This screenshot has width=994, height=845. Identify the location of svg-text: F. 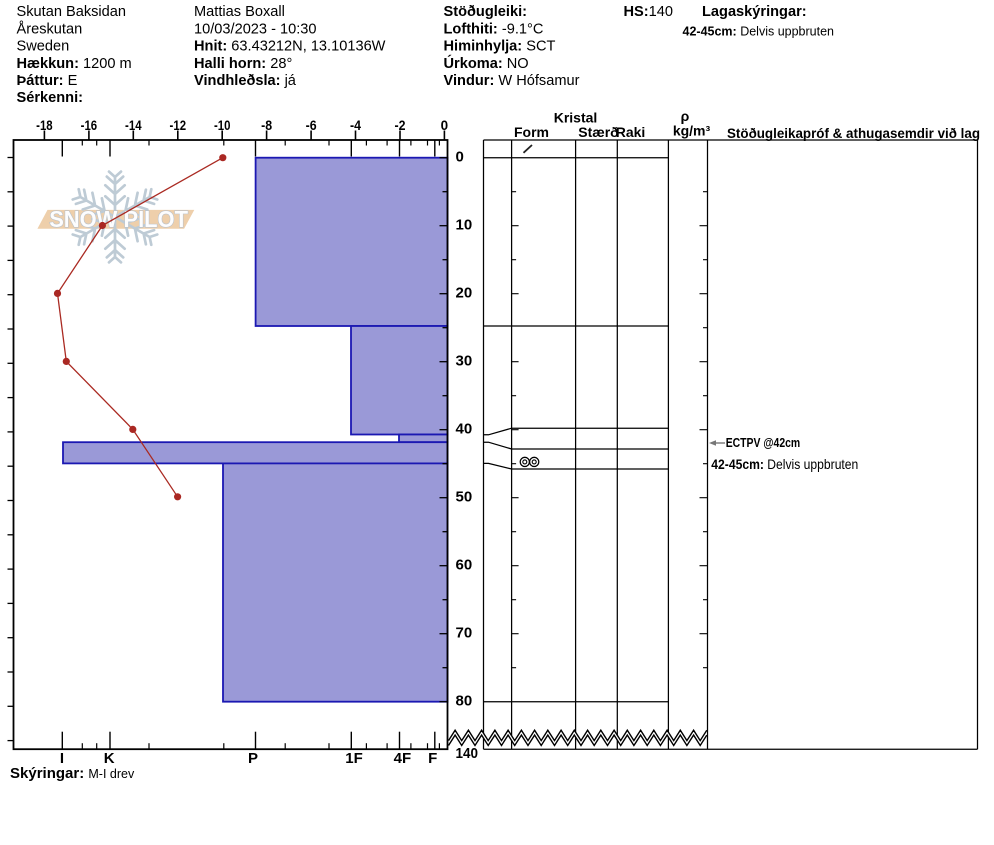
(432, 758).